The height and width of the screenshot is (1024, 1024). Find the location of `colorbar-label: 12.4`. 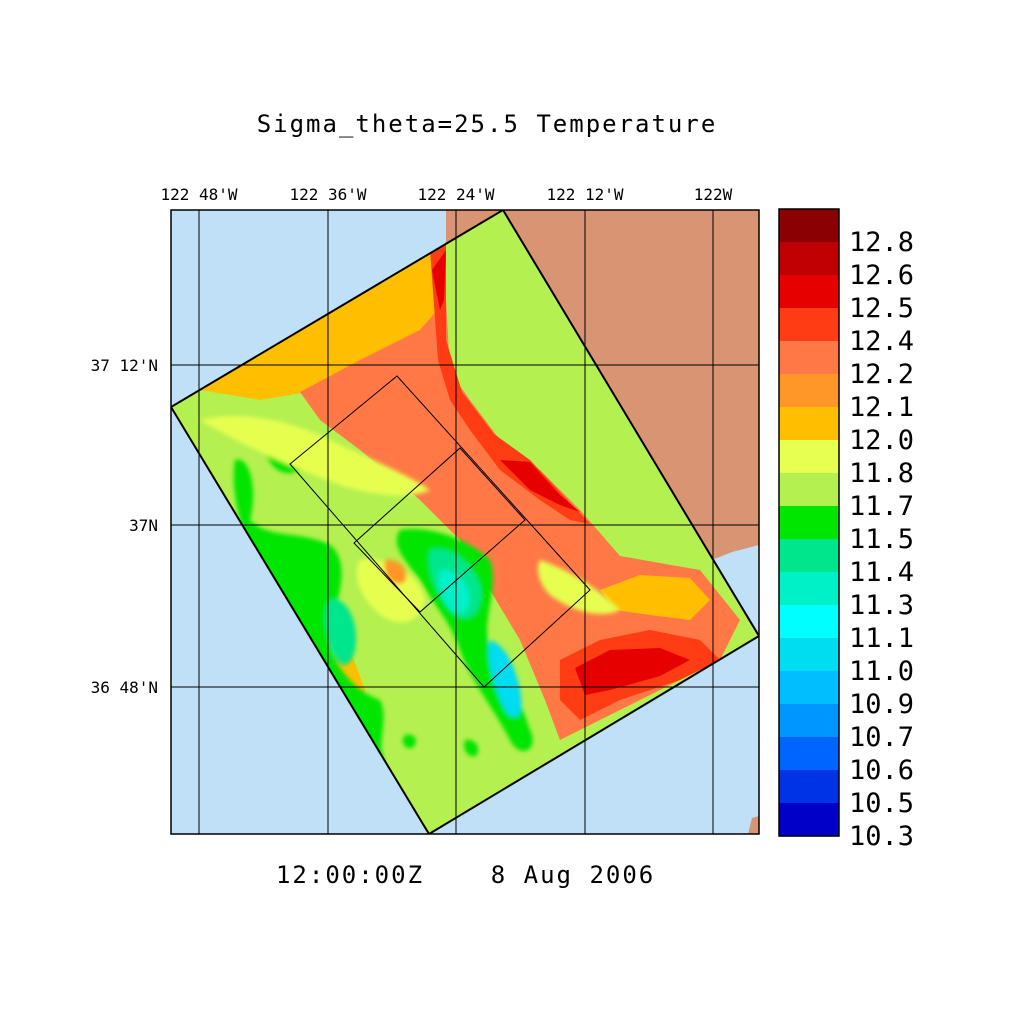

colorbar-label: 12.4 is located at coordinates (881, 341).